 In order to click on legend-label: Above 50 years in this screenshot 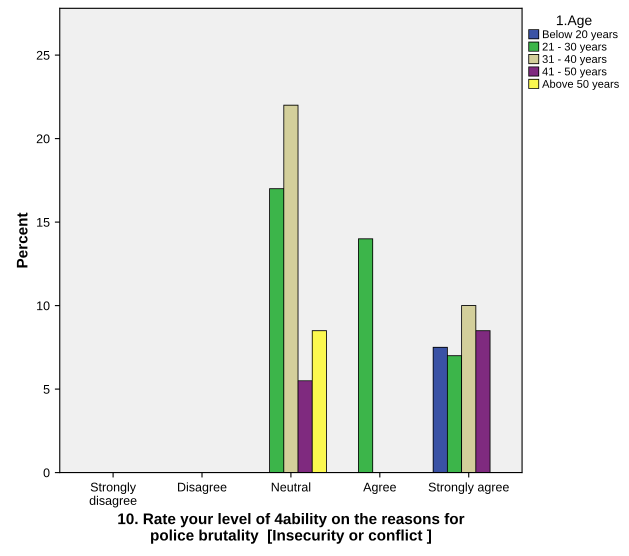, I will do `click(580, 85)`.